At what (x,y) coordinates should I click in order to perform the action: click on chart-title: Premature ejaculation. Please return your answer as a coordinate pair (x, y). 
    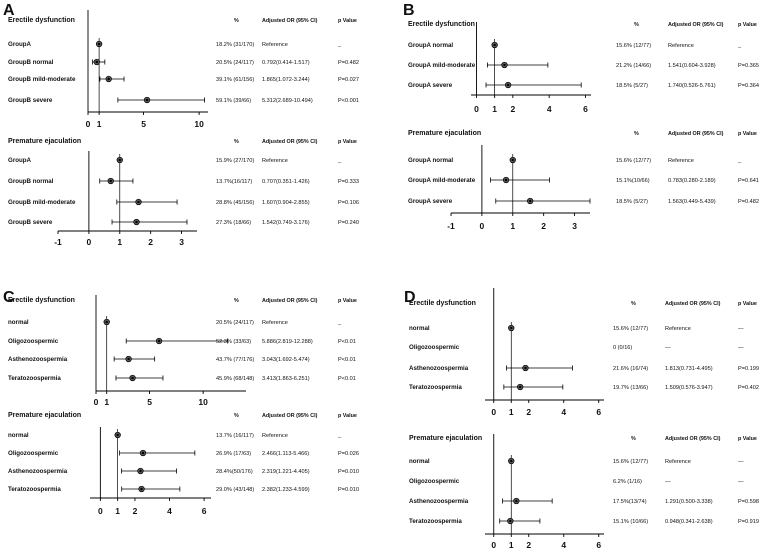
    Looking at the image, I should click on (444, 133).